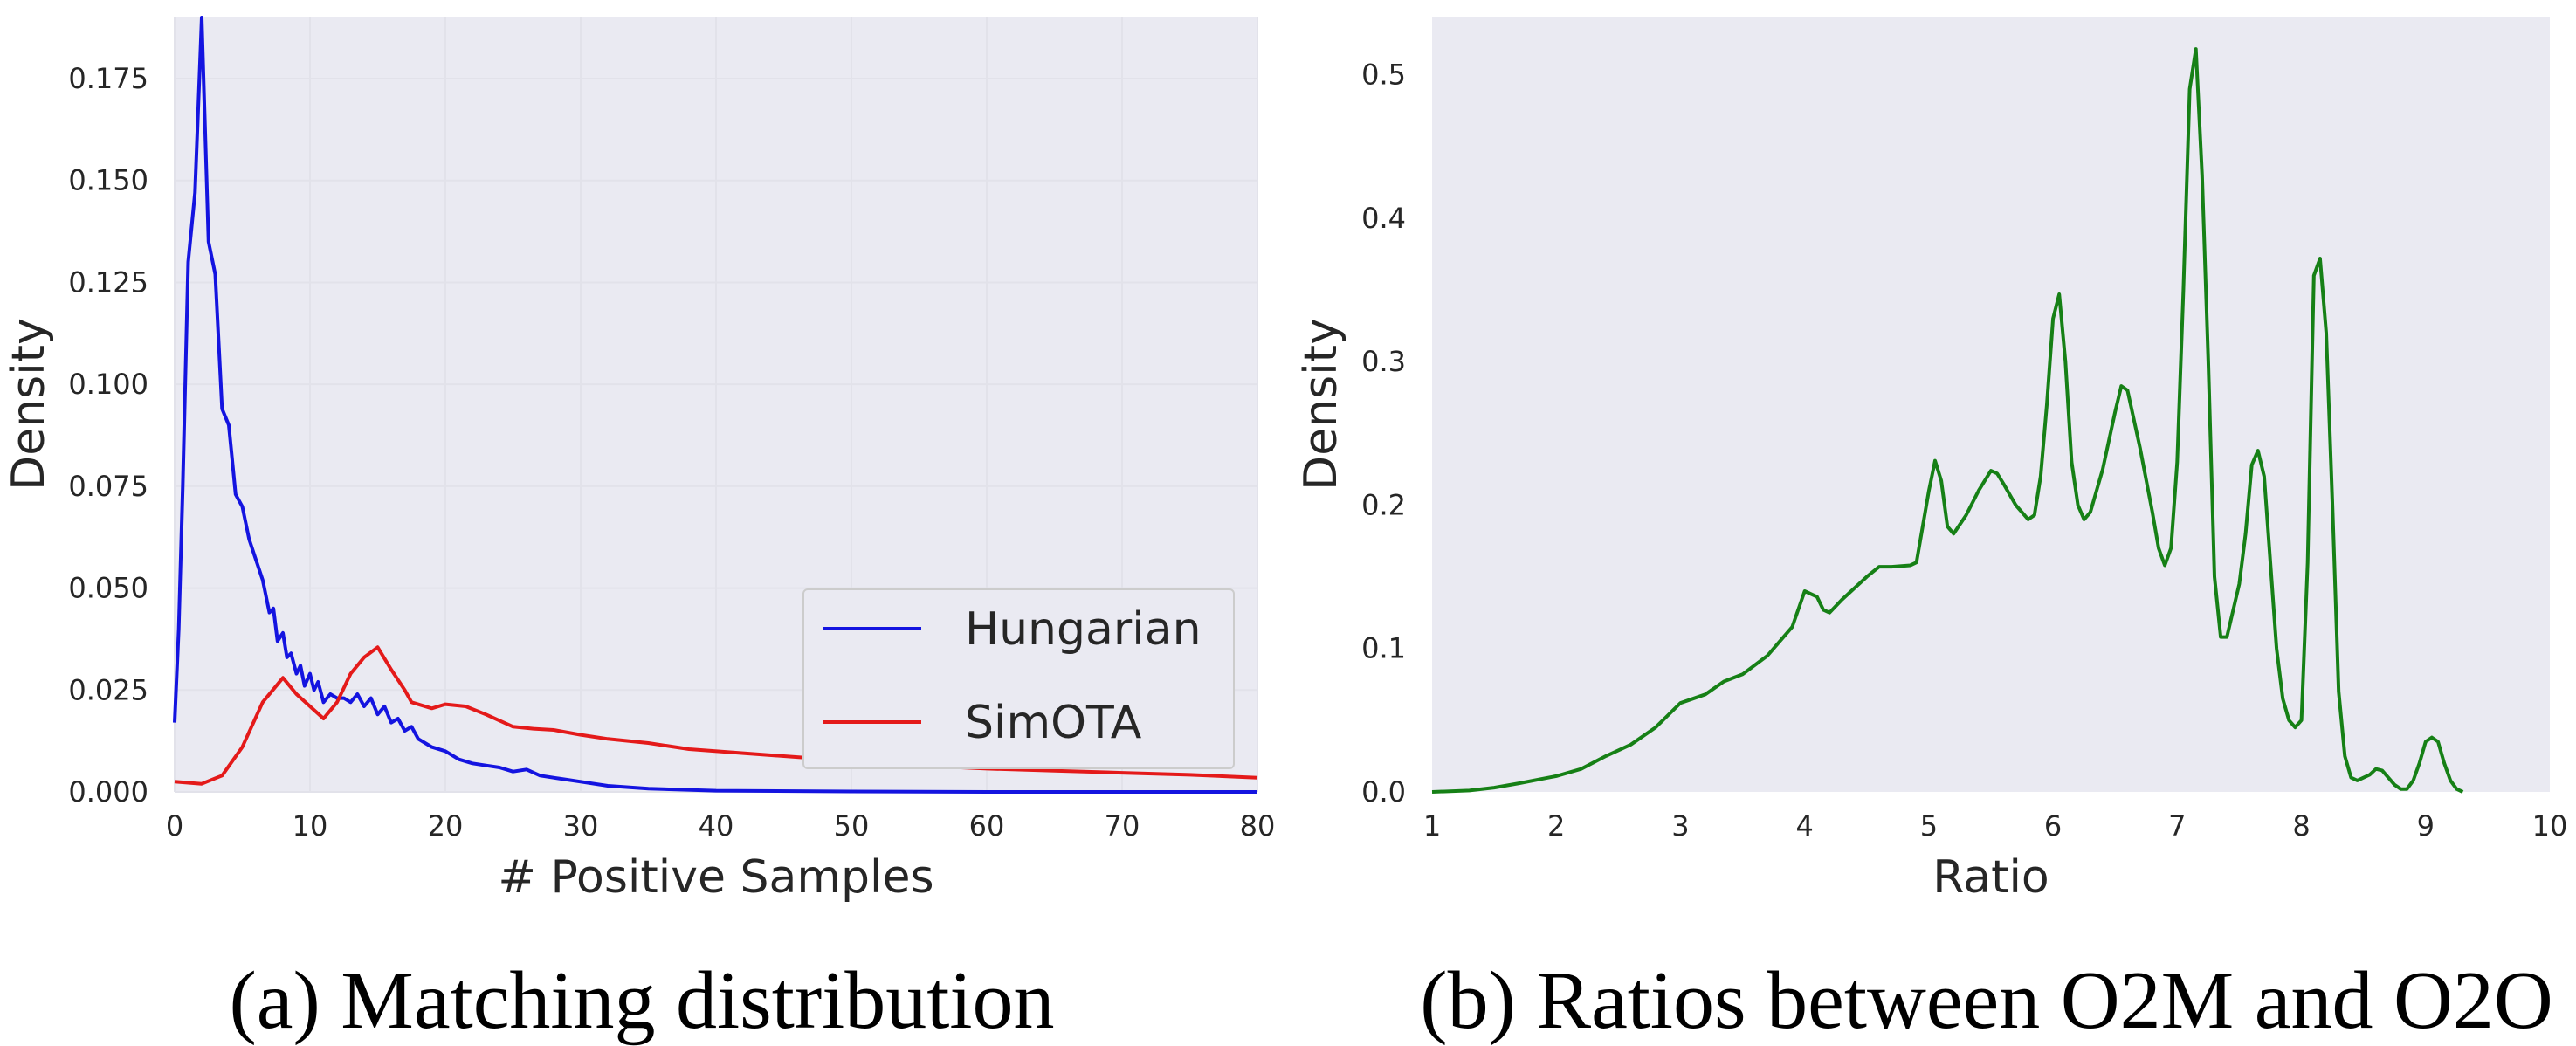  What do you see at coordinates (108, 486) in the screenshot?
I see `y-tick-label: 0.075` at bounding box center [108, 486].